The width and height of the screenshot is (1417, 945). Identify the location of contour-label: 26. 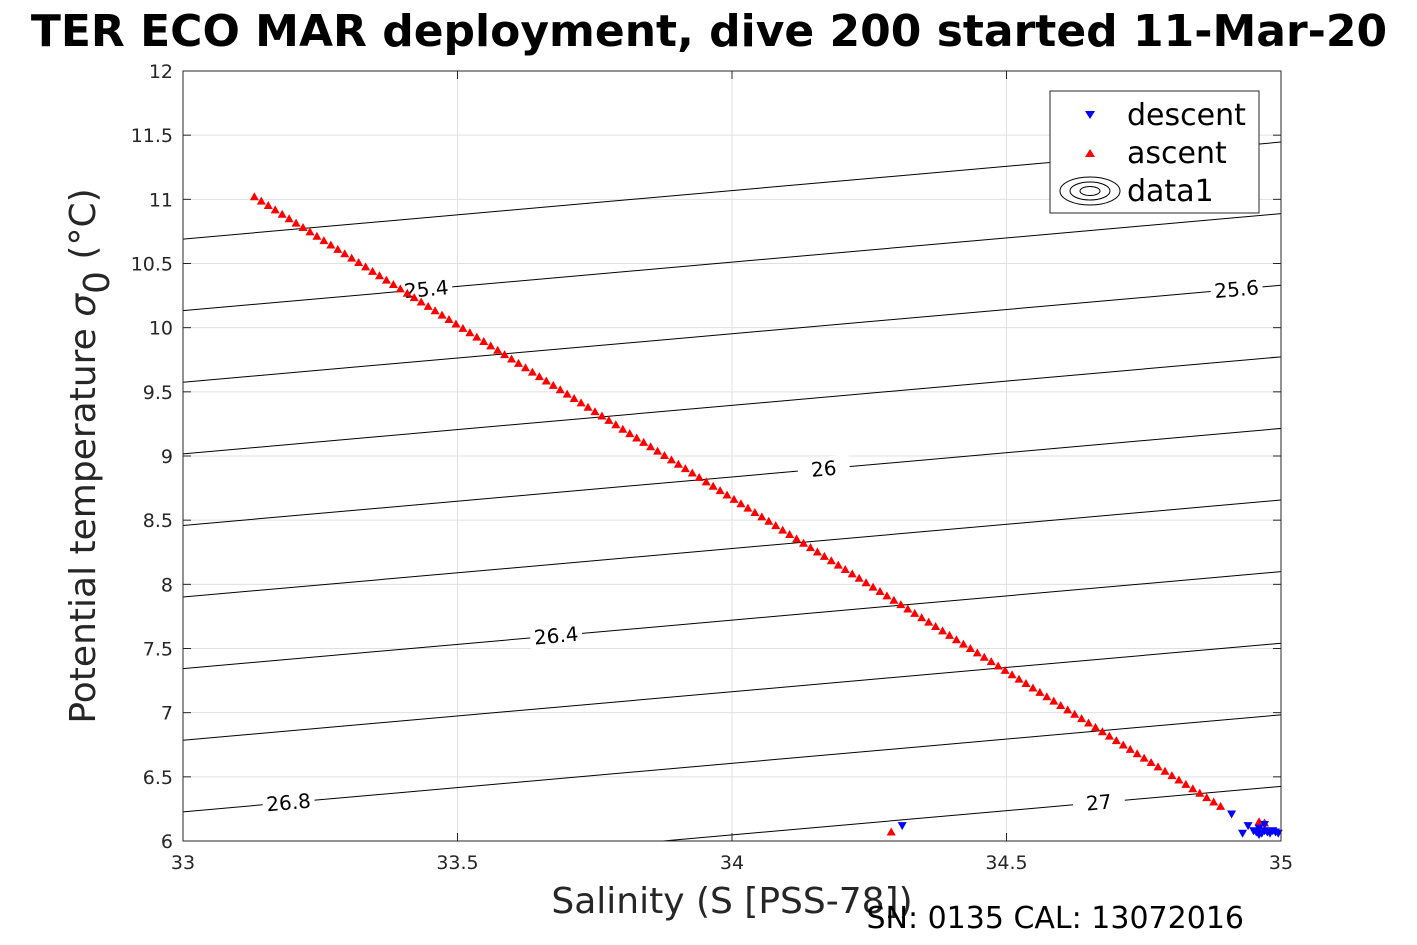
(823, 469).